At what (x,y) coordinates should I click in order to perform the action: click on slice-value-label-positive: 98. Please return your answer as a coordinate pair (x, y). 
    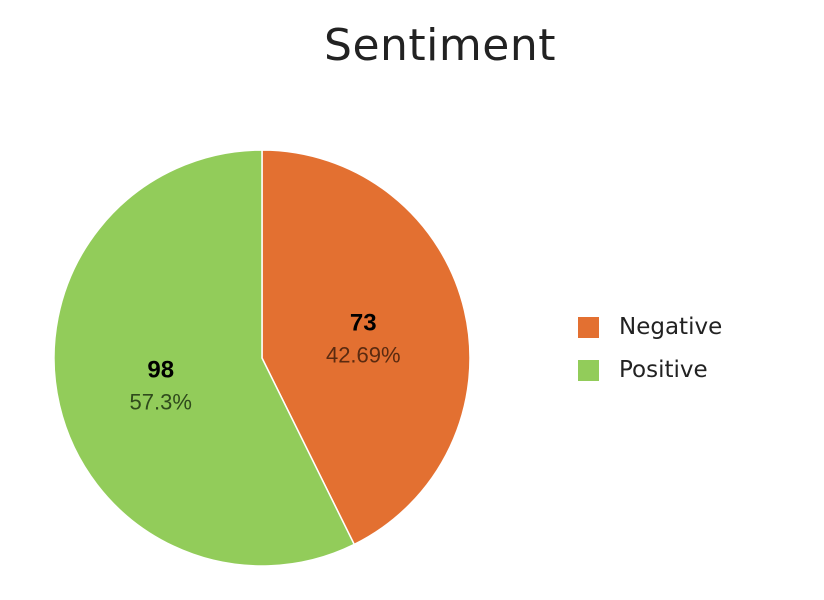
    Looking at the image, I should click on (160, 370).